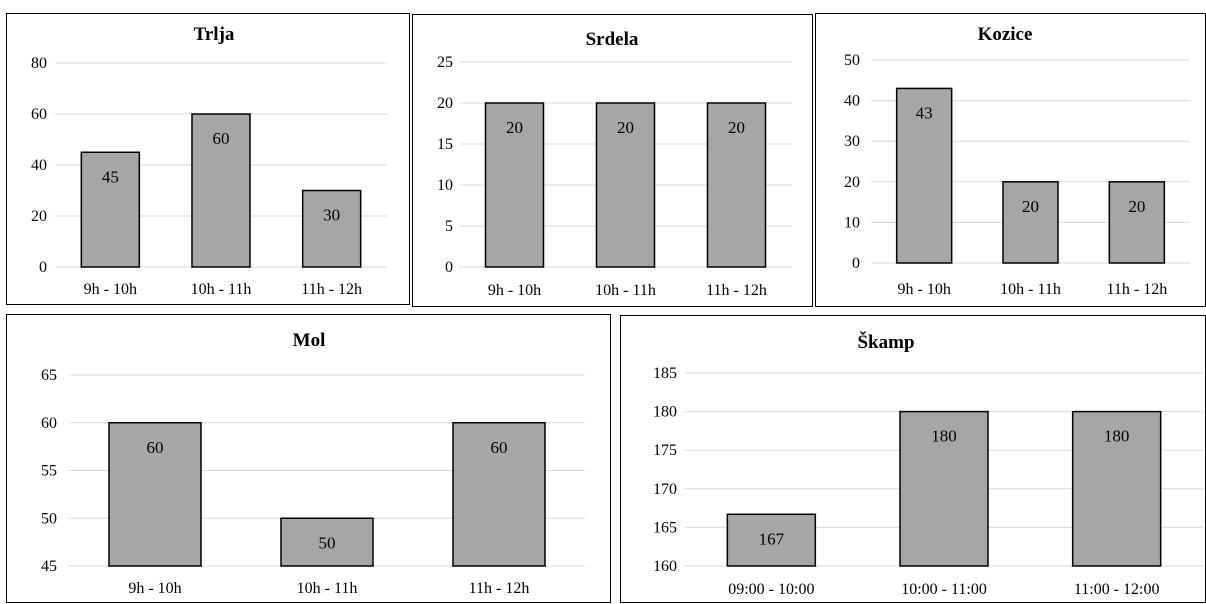 The height and width of the screenshot is (604, 1206). I want to click on x-tick-label: 10:00 - 11:00, so click(944, 589).